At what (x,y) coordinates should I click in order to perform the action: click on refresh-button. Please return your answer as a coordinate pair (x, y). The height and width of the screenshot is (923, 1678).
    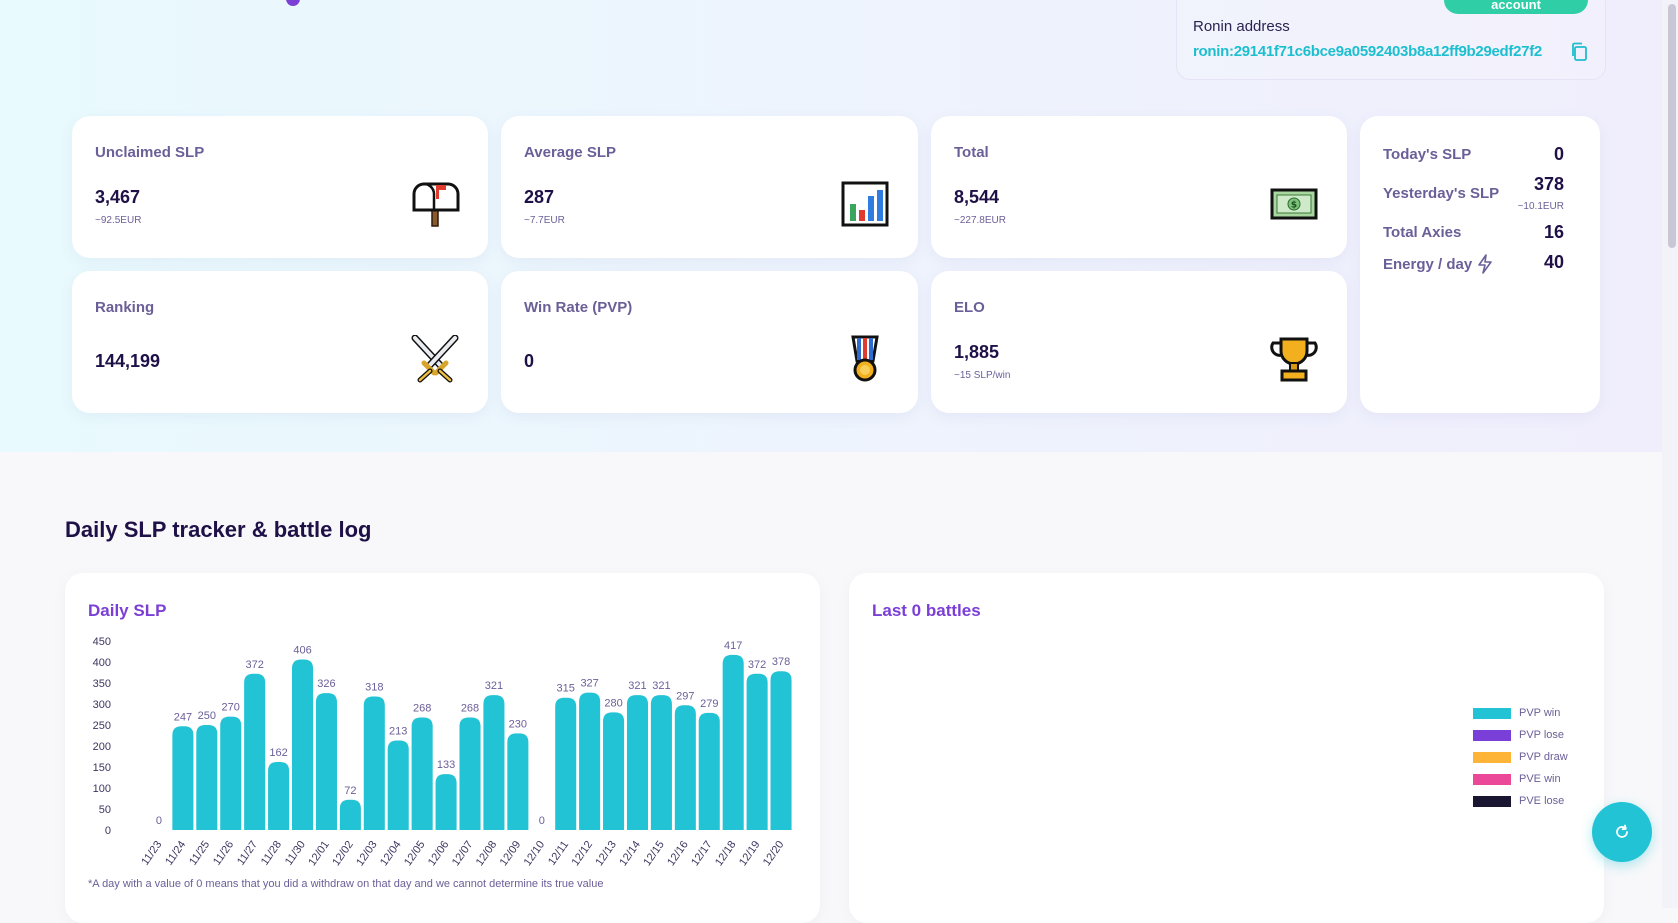
    Looking at the image, I should click on (1622, 832).